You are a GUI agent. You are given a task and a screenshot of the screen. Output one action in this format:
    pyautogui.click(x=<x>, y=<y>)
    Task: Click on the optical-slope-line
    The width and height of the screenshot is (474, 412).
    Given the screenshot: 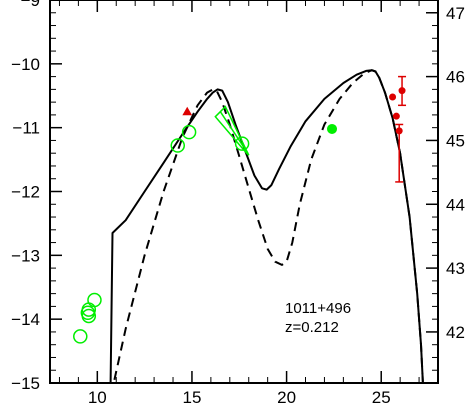 What is the action you would take?
    pyautogui.click(x=234, y=132)
    